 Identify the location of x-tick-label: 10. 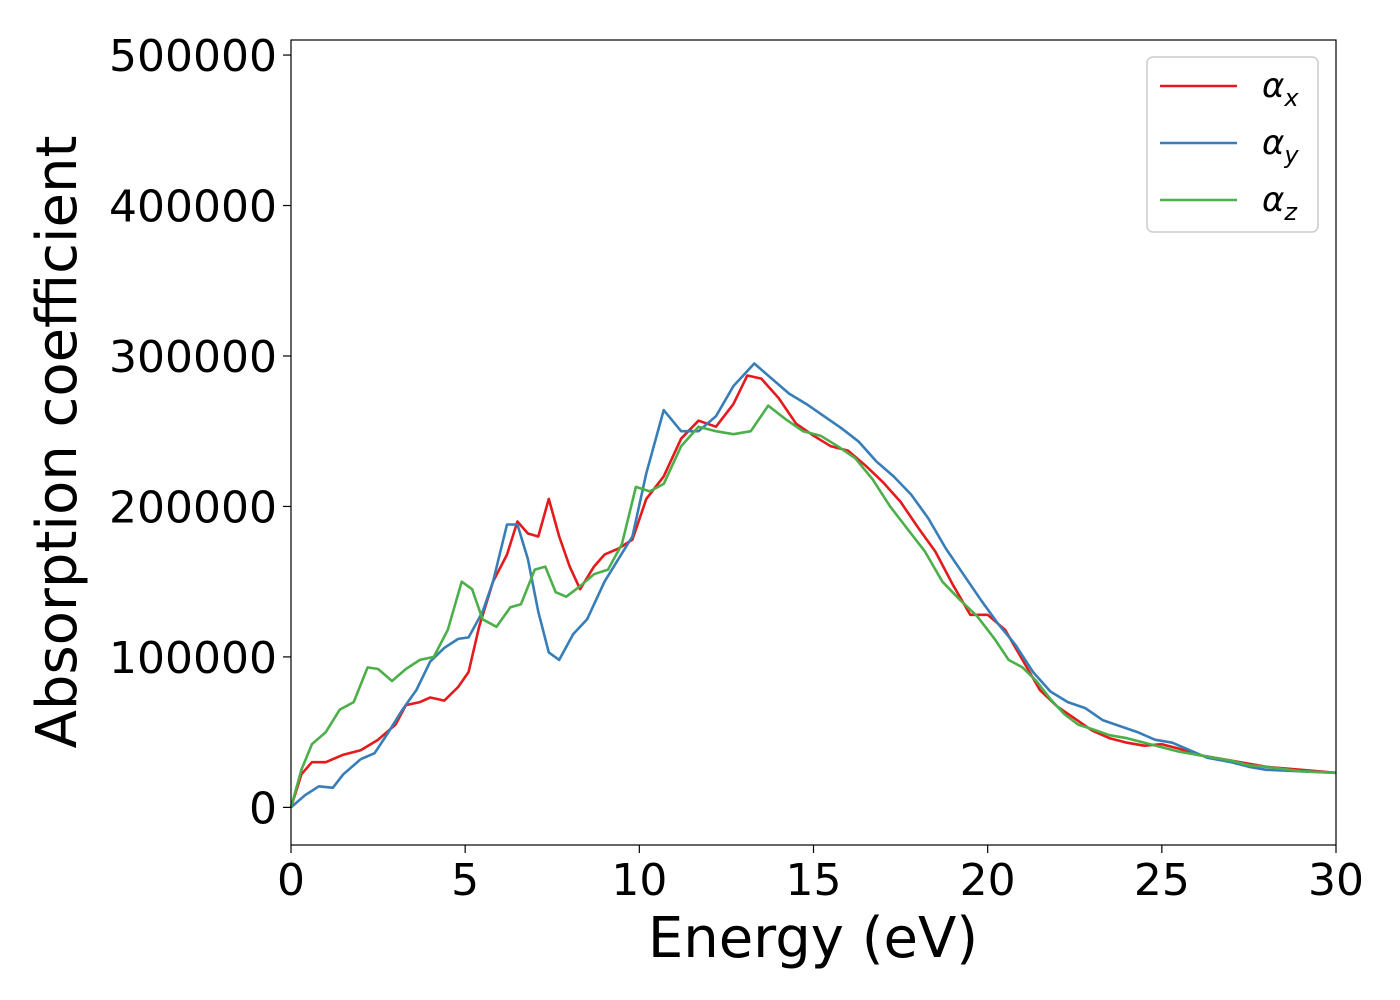
(639, 880).